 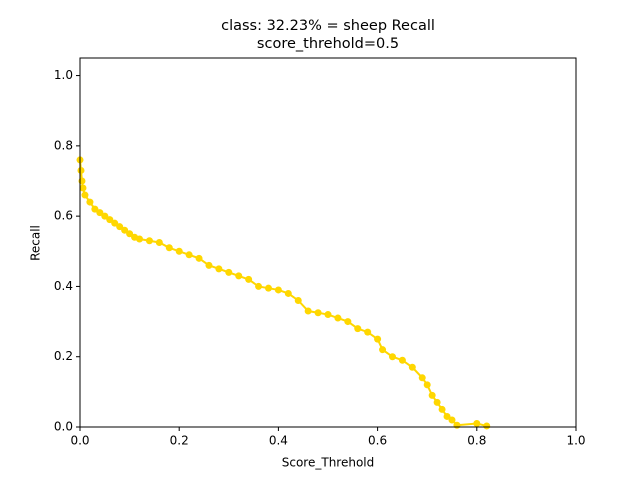 I want to click on chart-title: class: 32.23% = sheep Recall, so click(x=328, y=26).